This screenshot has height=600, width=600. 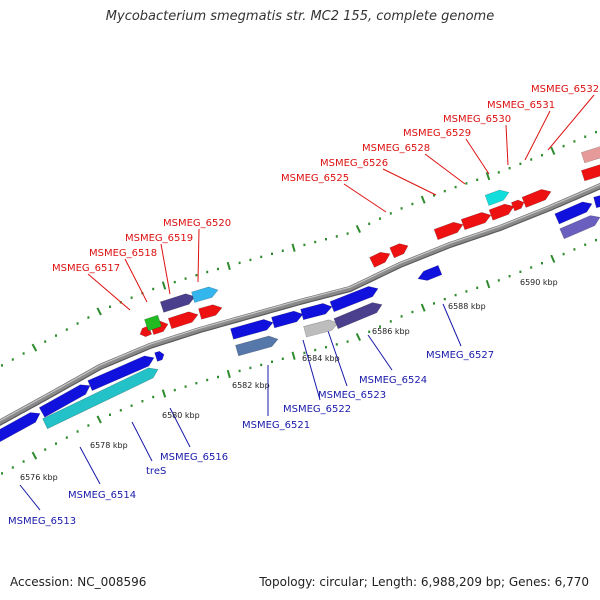 I want to click on msmeg-6516-feature, so click(x=159, y=356).